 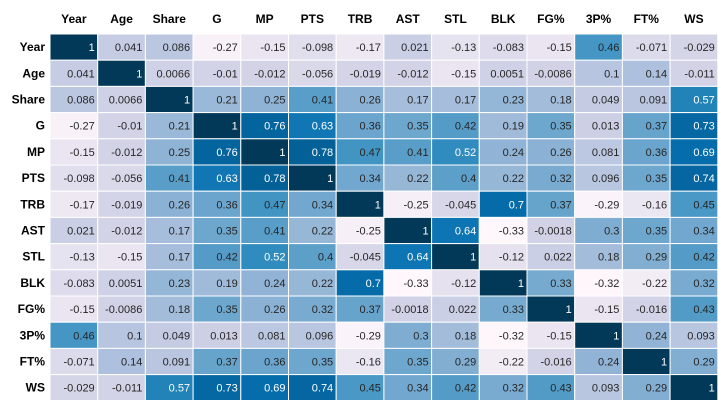 I want to click on cell-value-label: 0.76, so click(x=274, y=127).